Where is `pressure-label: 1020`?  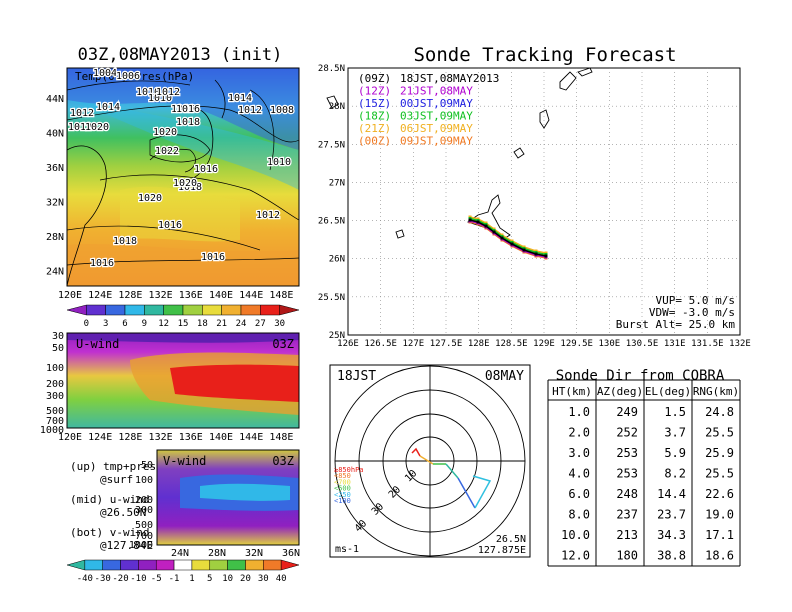 pressure-label: 1020 is located at coordinates (165, 132).